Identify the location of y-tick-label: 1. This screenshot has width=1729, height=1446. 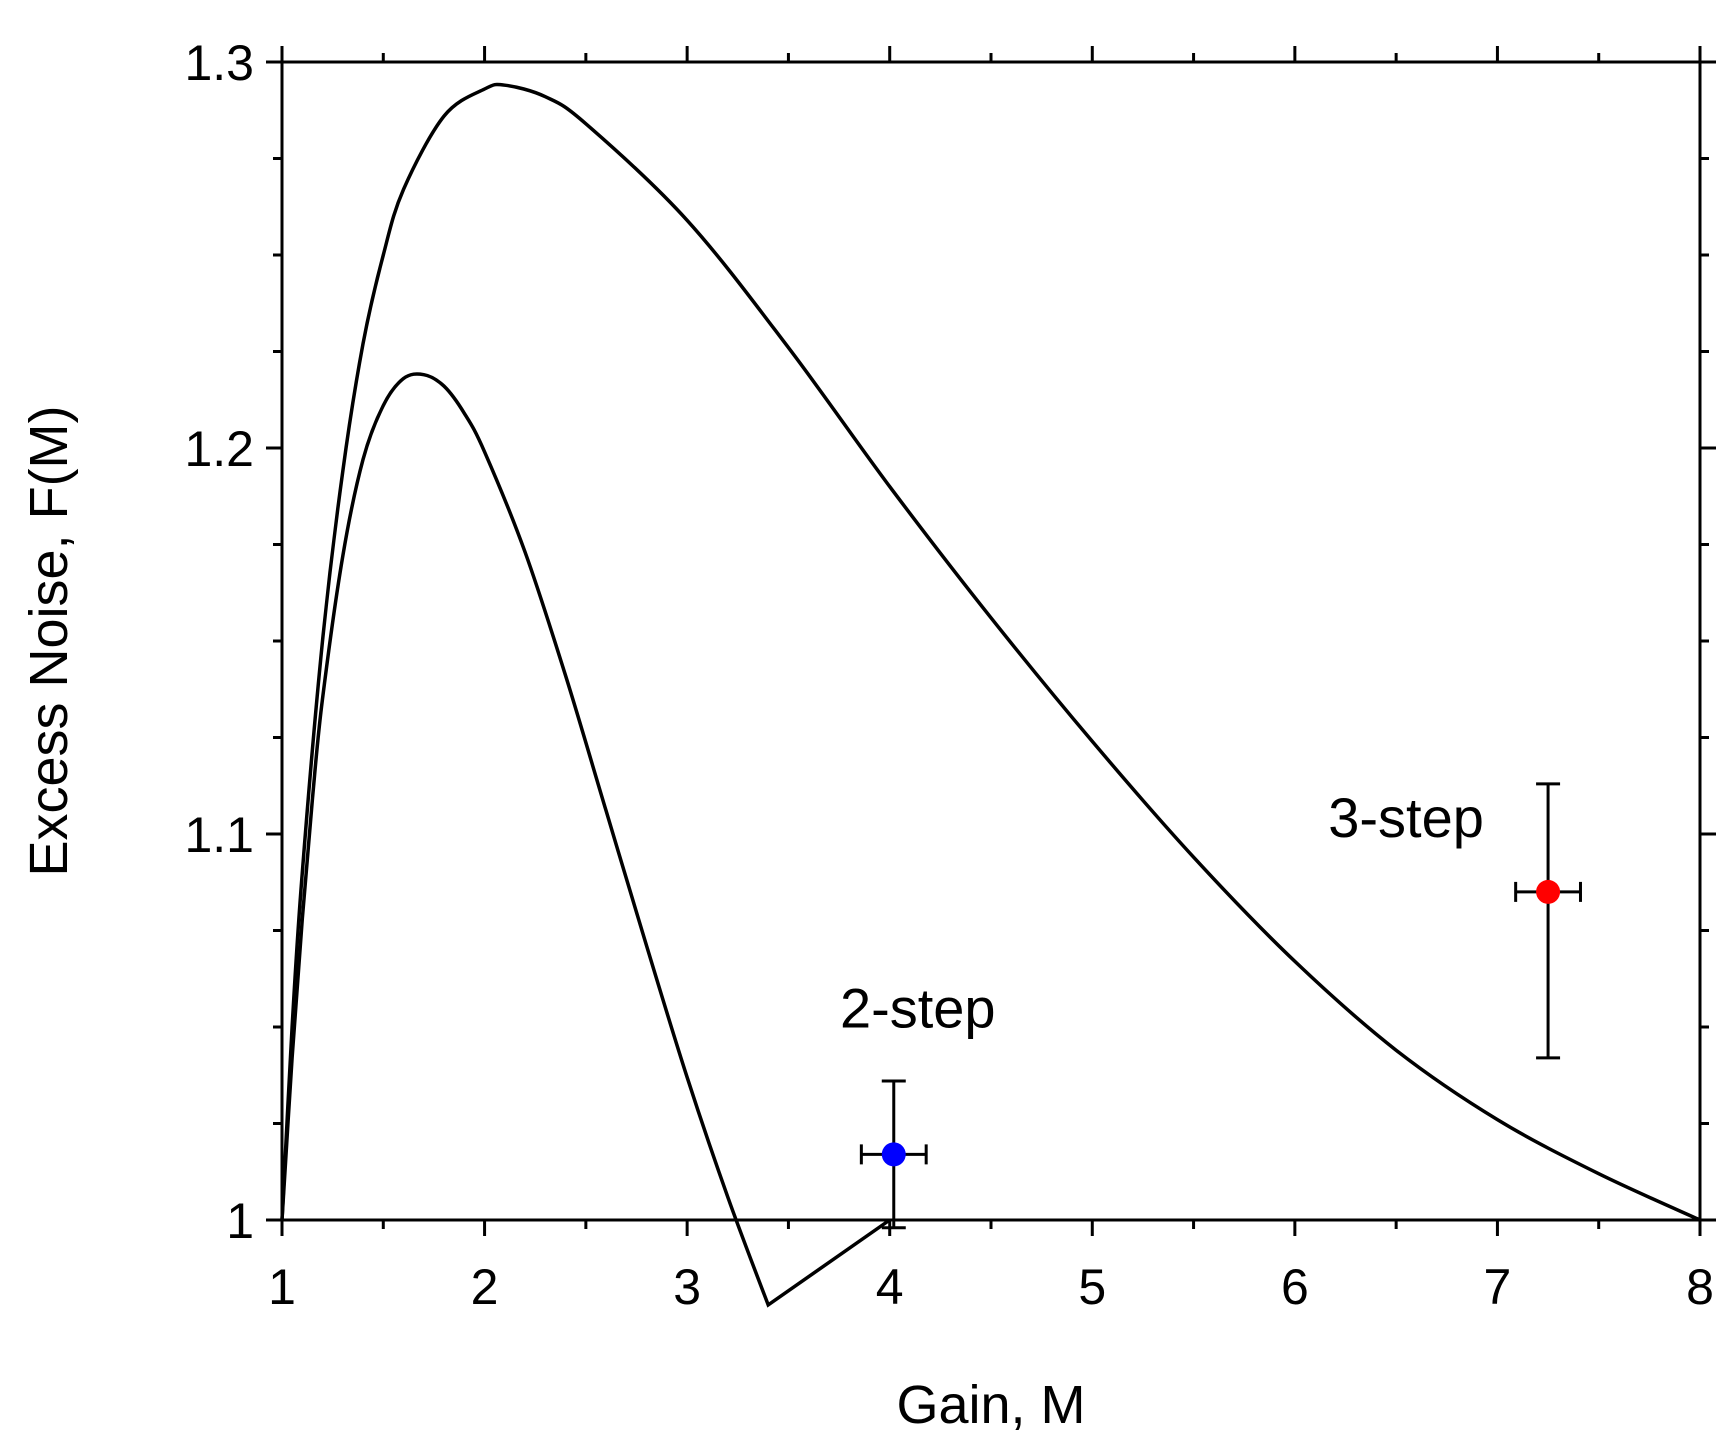
(240, 1221).